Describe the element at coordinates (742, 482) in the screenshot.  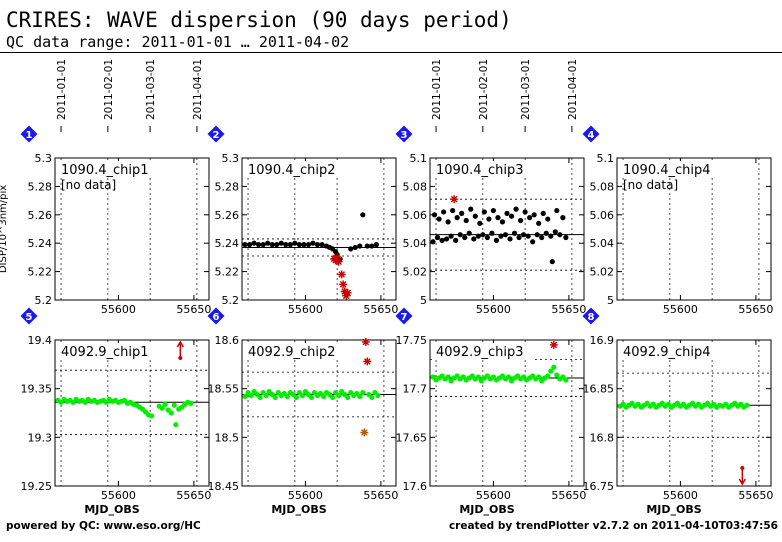
I see `outlier-arrowhead` at that location.